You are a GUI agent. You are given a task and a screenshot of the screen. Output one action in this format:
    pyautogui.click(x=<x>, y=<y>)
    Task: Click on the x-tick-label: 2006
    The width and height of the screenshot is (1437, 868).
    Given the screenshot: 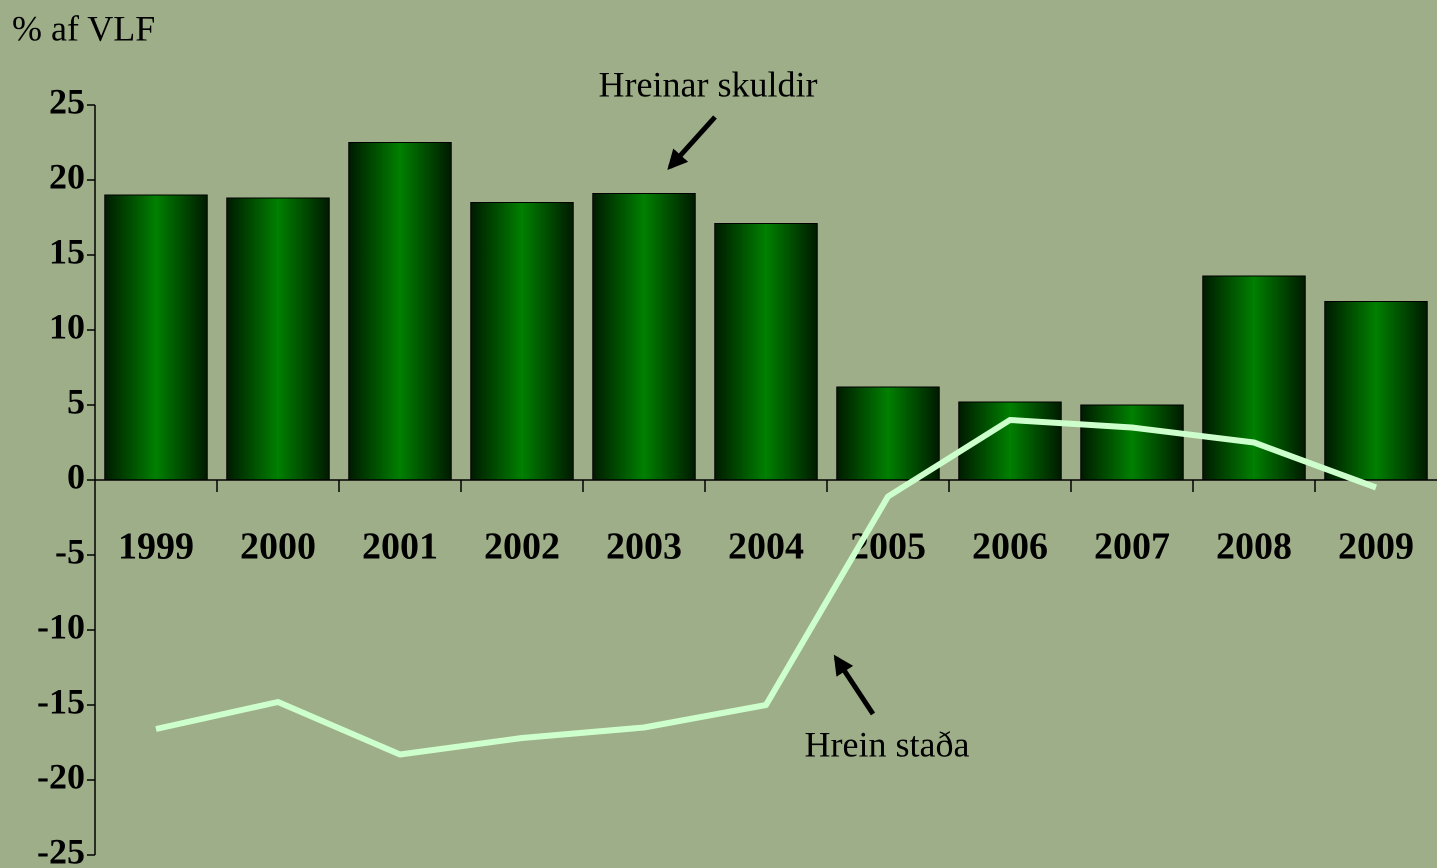 What is the action you would take?
    pyautogui.click(x=1010, y=547)
    